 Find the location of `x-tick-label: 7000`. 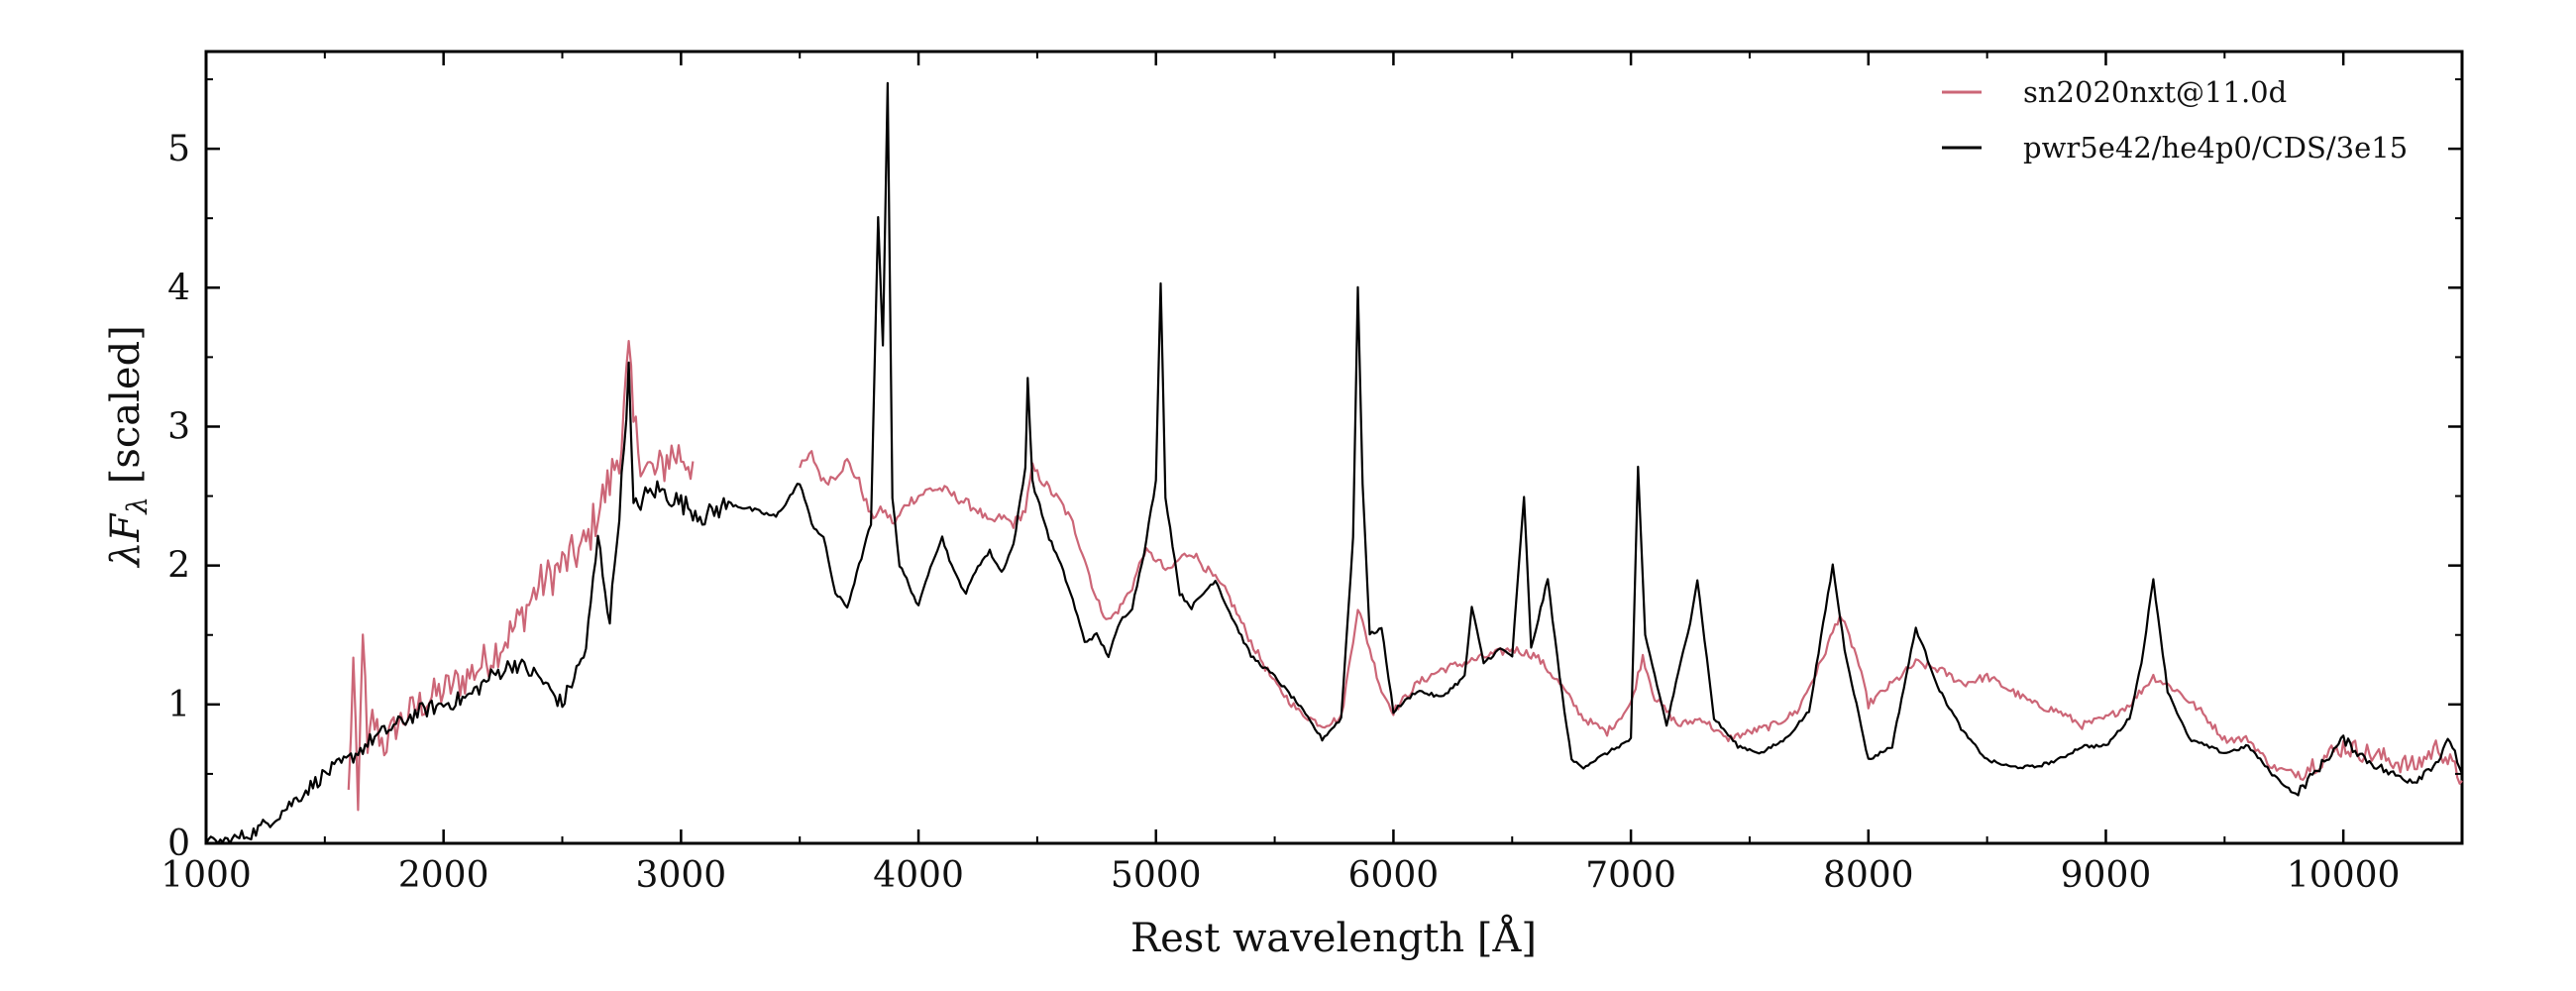

x-tick-label: 7000 is located at coordinates (1630, 875).